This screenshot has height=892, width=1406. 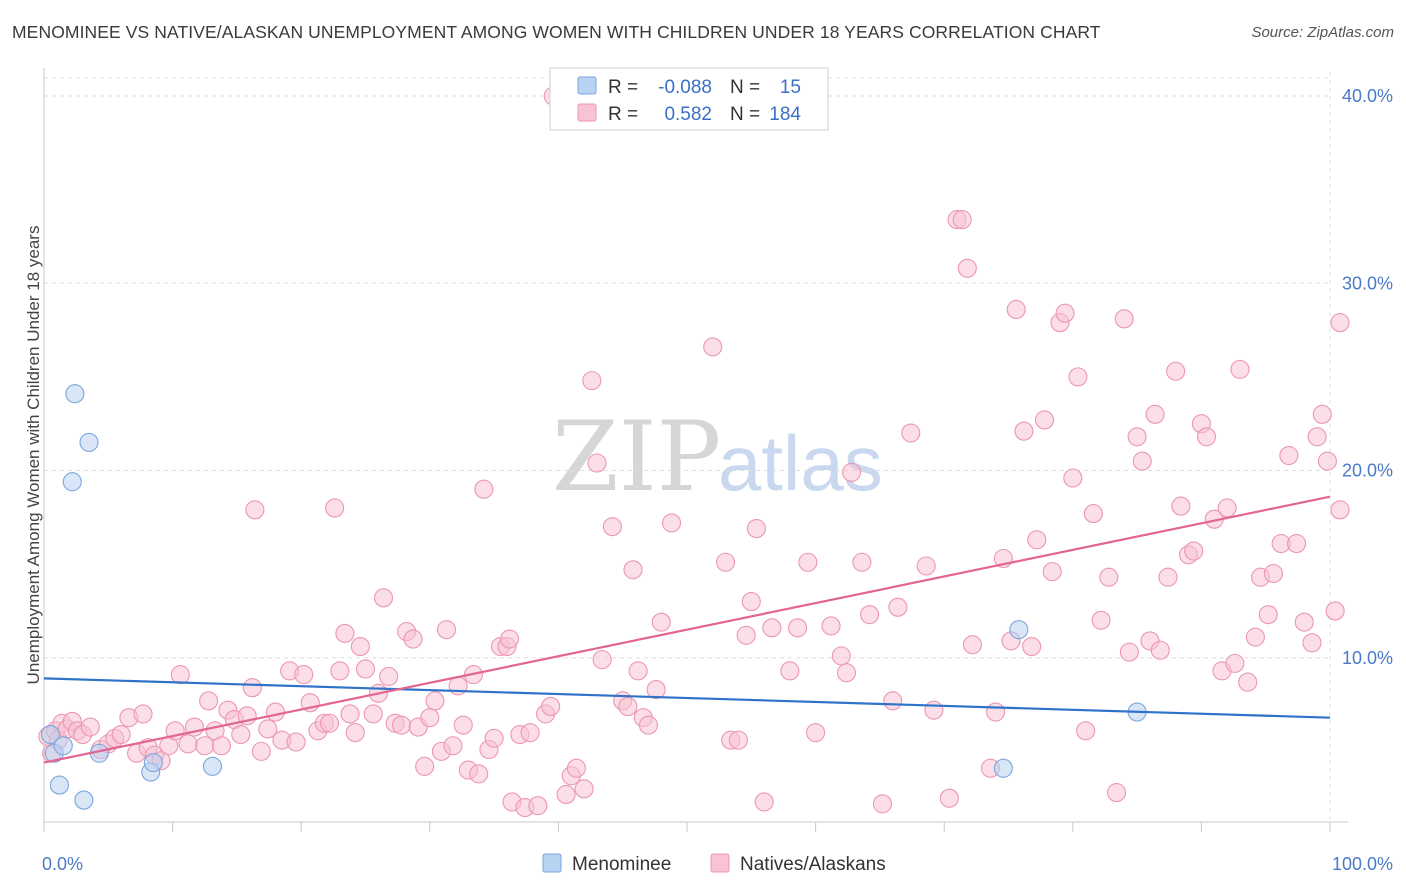 What do you see at coordinates (587, 112) in the screenshot?
I see `legend-swatch-natives` at bounding box center [587, 112].